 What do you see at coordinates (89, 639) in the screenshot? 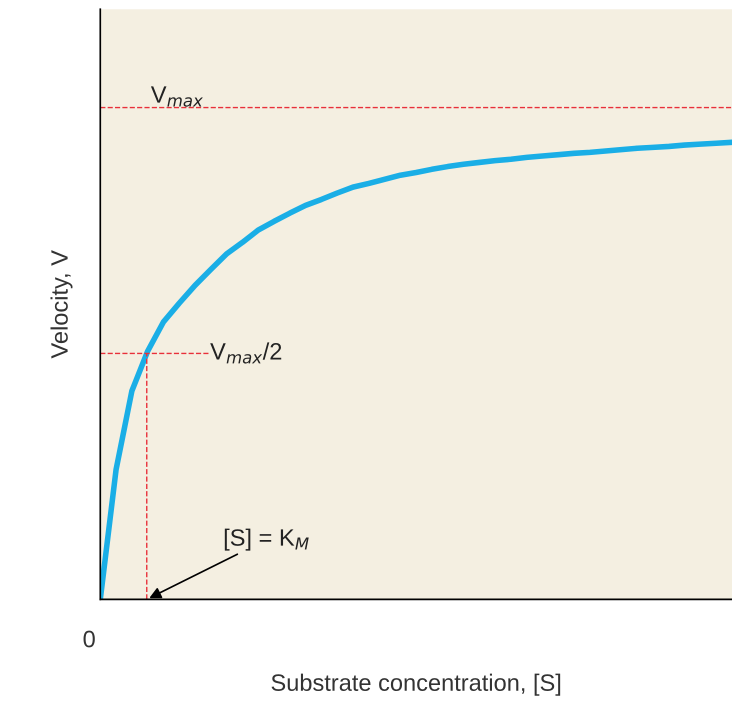
I see `text: 0` at bounding box center [89, 639].